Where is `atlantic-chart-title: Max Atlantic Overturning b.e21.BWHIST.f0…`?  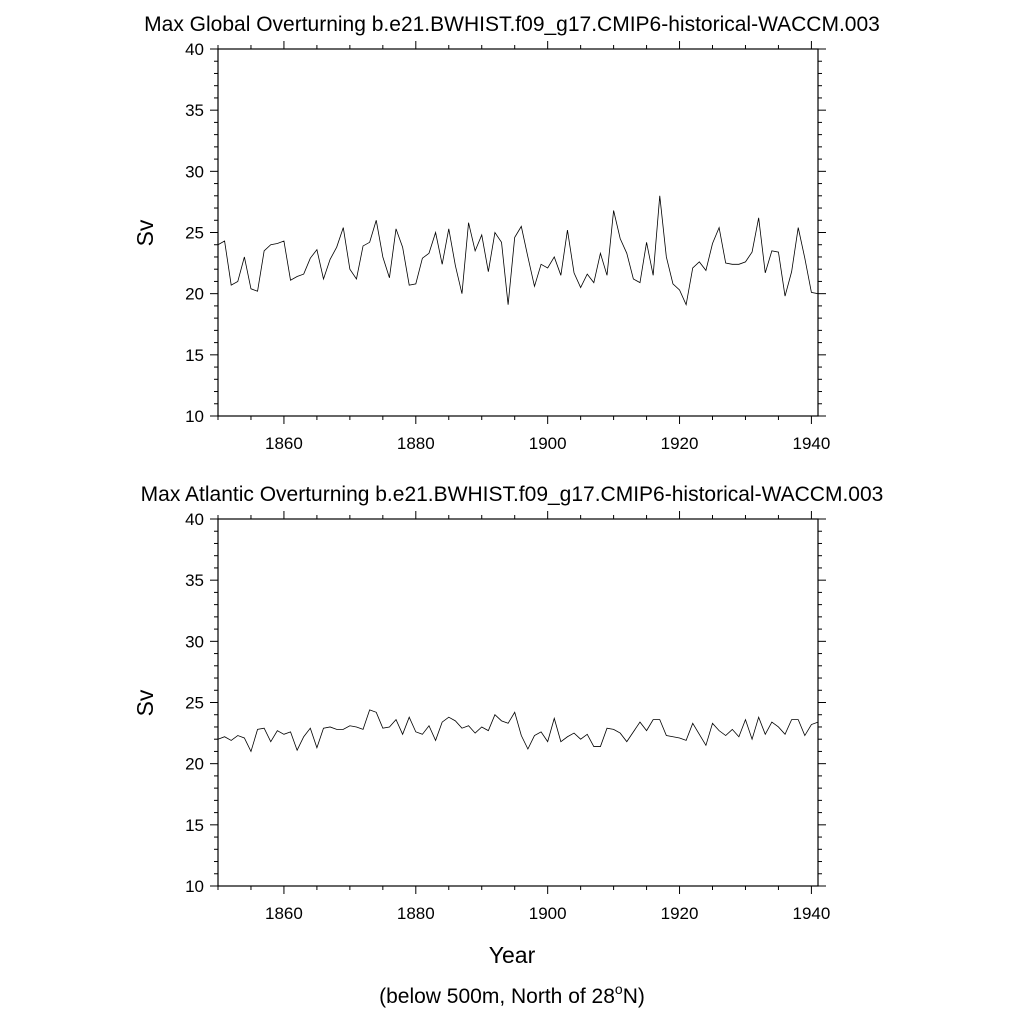
atlantic-chart-title: Max Atlantic Overturning b.e21.BWHIST.f0… is located at coordinates (512, 494).